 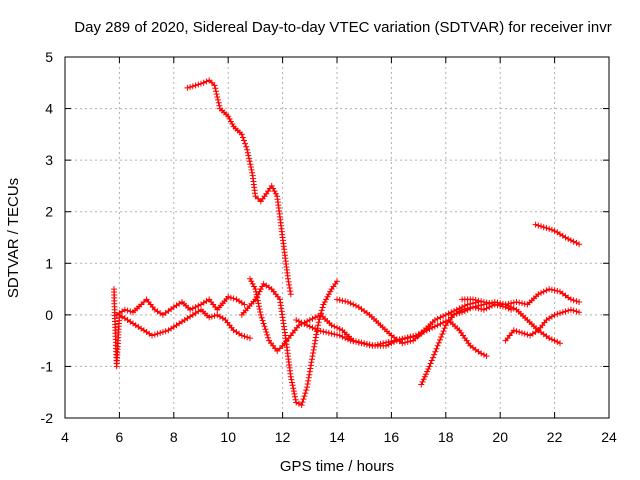 What do you see at coordinates (49, 109) in the screenshot?
I see `y-tick-label: 4` at bounding box center [49, 109].